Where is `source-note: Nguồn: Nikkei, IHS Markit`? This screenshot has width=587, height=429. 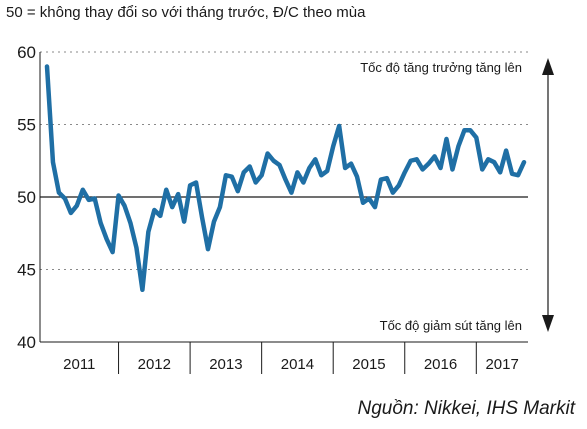 source-note: Nguồn: Nikkei, IHS Markit is located at coordinates (466, 408).